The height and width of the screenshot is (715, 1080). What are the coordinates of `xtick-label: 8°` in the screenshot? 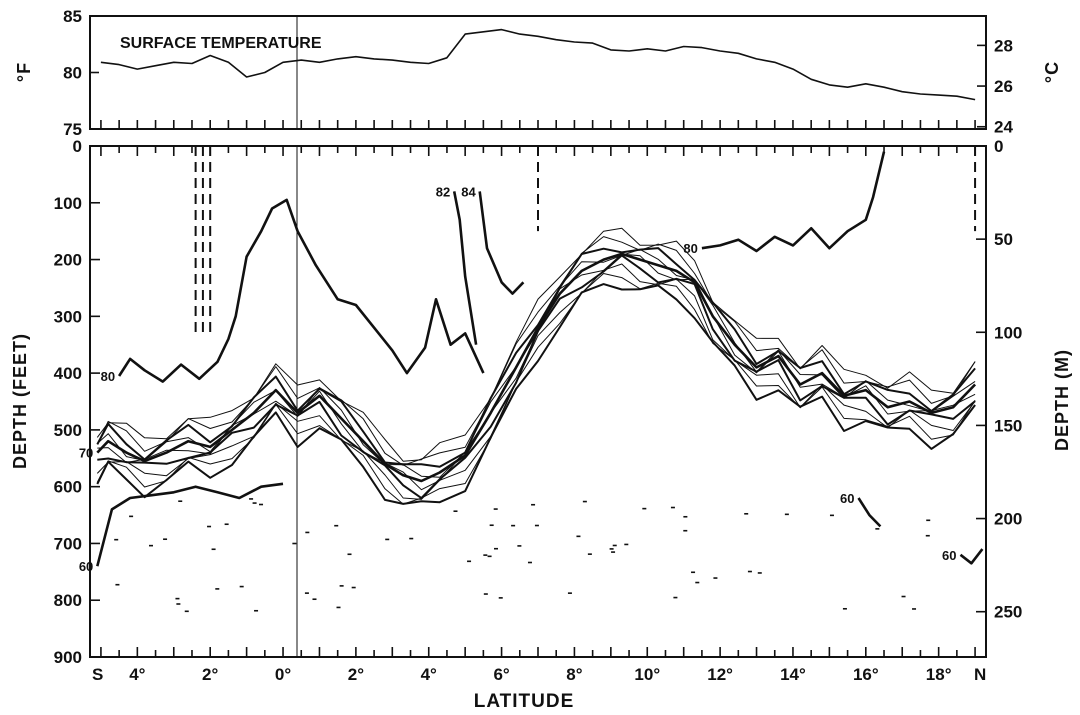 It's located at (574, 674).